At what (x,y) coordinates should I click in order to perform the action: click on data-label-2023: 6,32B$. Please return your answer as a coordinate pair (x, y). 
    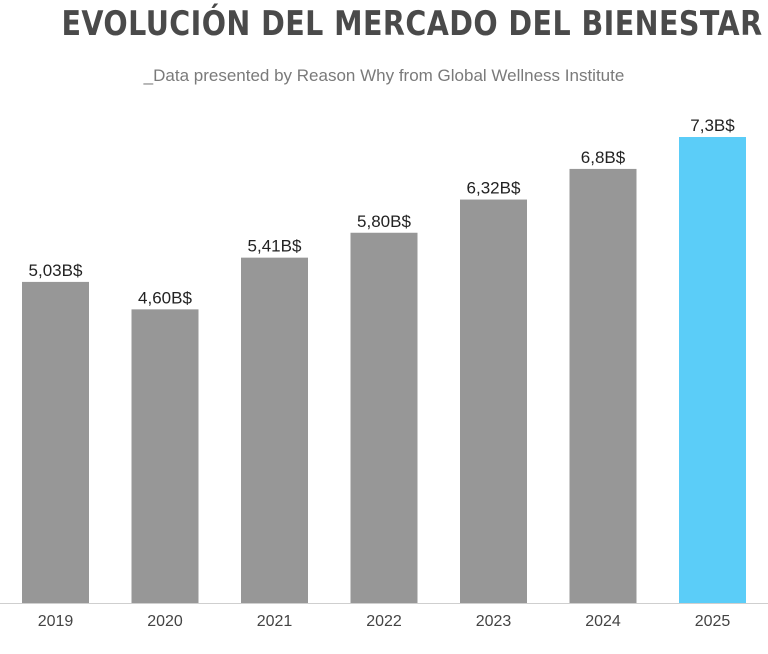
    Looking at the image, I should click on (494, 188).